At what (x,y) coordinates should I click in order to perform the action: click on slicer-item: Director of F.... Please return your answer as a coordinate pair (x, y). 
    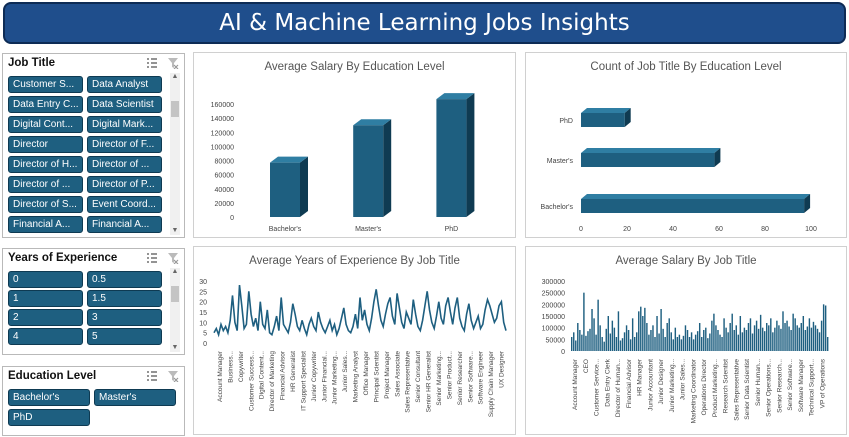
    Looking at the image, I should click on (124, 144).